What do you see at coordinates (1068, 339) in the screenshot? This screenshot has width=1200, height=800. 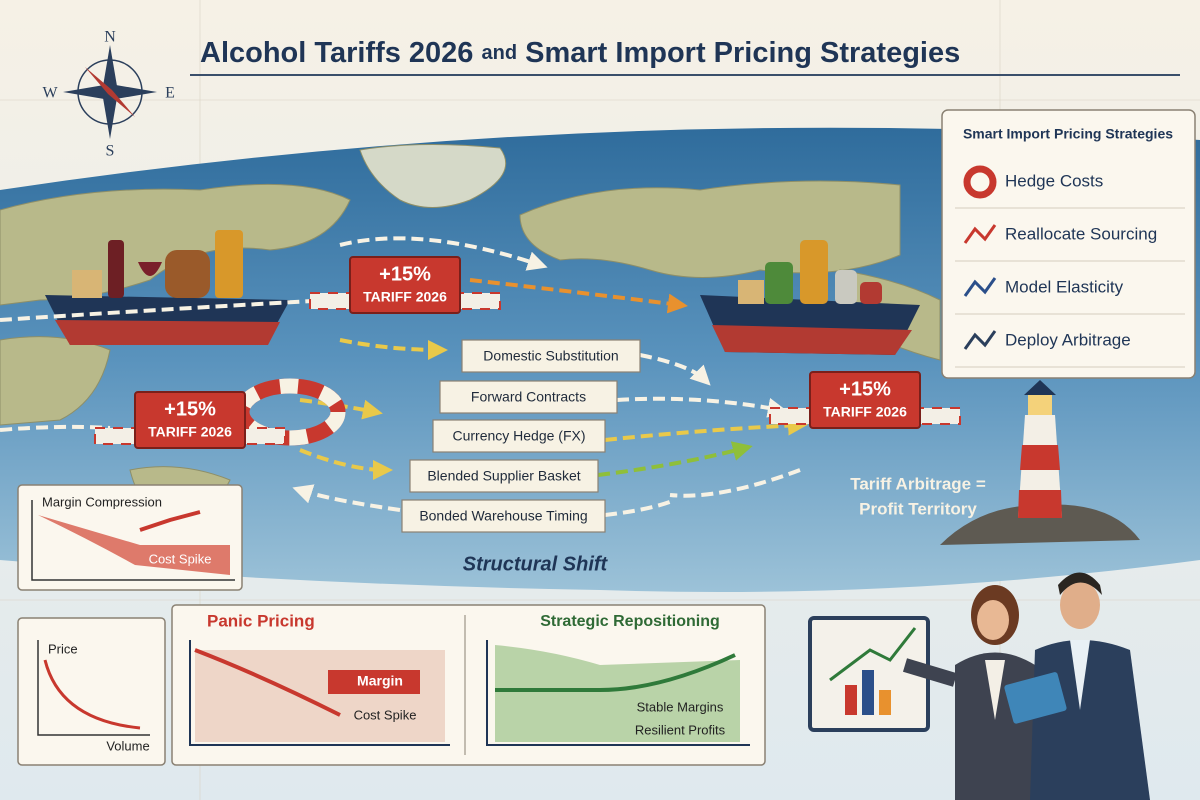 I see `sidebar-item: Deploy Arbitrage` at bounding box center [1068, 339].